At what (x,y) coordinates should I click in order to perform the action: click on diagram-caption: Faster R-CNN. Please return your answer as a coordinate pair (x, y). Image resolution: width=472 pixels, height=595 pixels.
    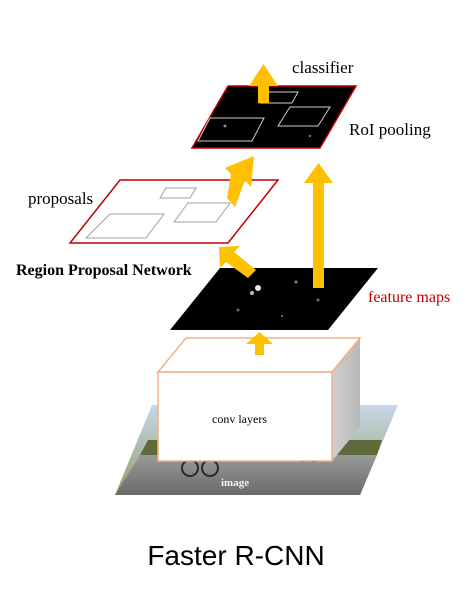
    Looking at the image, I should click on (236, 555).